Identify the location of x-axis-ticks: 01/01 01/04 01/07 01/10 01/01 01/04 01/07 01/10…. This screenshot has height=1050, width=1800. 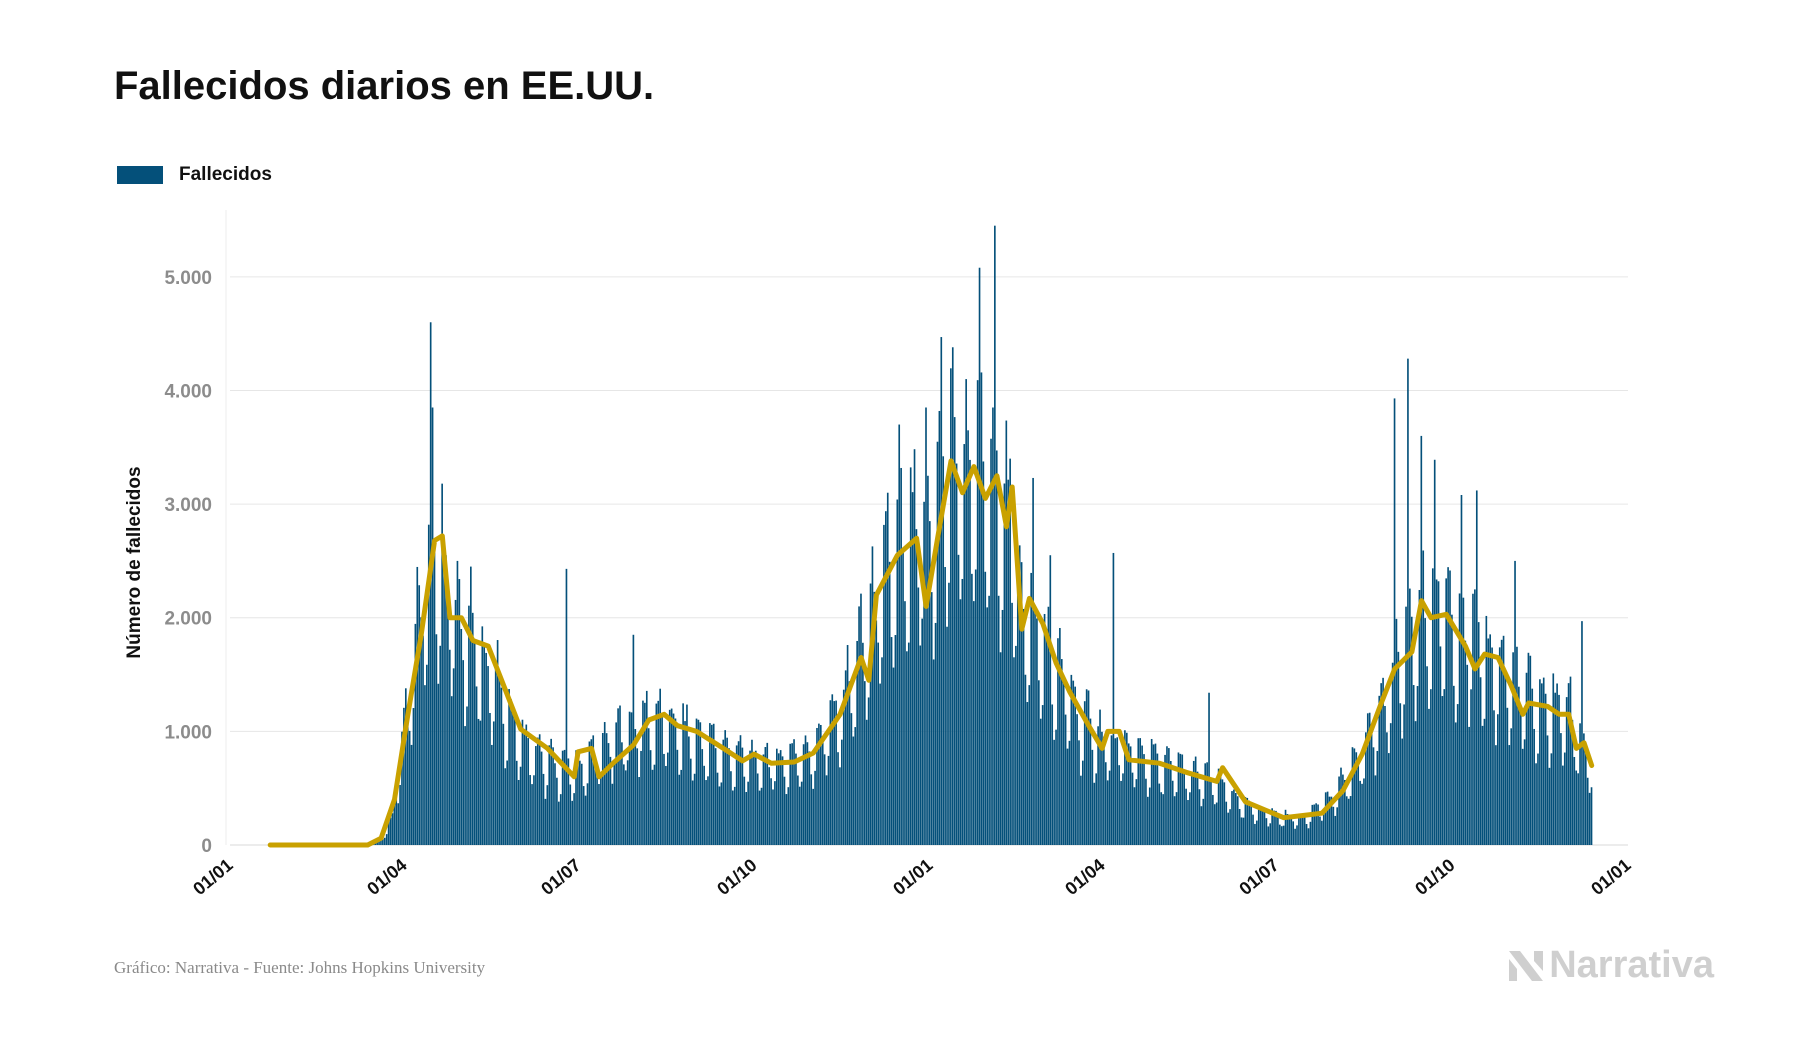
(911, 877).